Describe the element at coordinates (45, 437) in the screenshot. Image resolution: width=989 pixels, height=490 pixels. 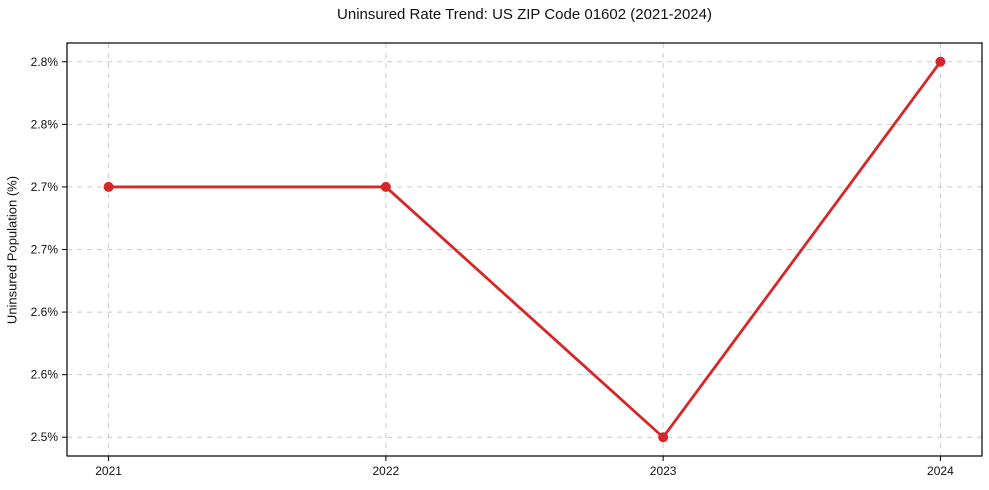
I see `y-tick-label: 2.5%` at that location.